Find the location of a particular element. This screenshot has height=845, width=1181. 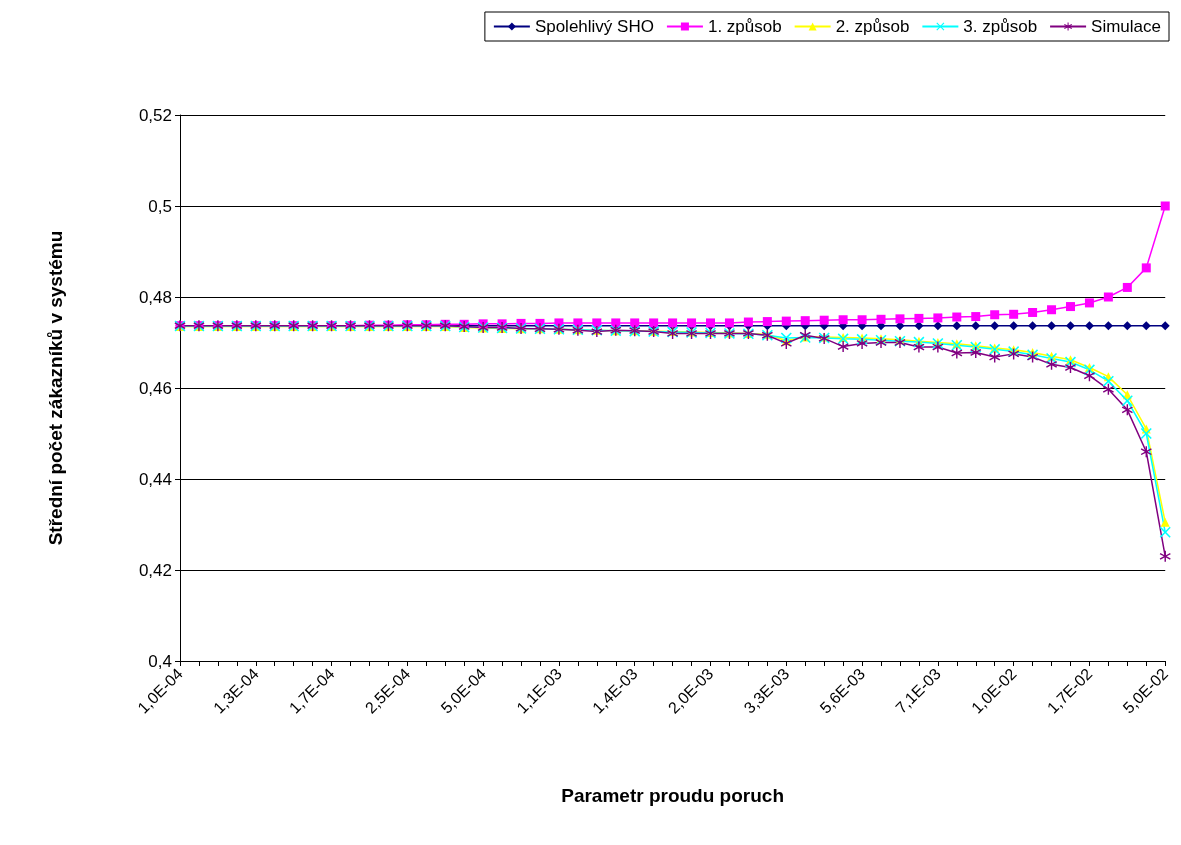

y-axis-title: Střední počet zákazníků v systému is located at coordinates (55, 388).